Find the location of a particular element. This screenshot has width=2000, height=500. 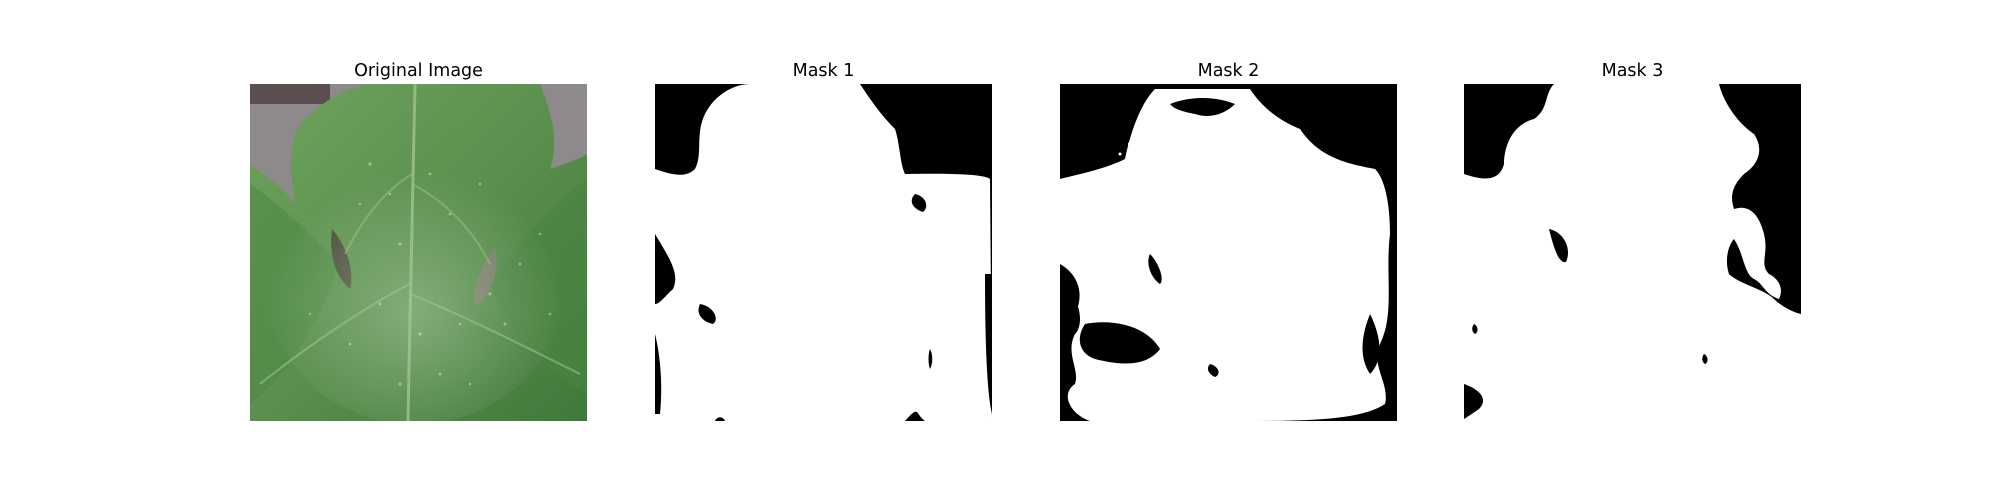

leaf-photo is located at coordinates (418, 252).